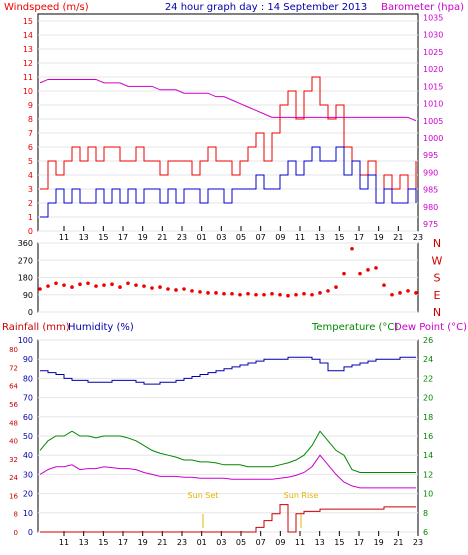 Image resolution: width=468 pixels, height=555 pixels. What do you see at coordinates (30, 161) in the screenshot?
I see `windspeed-tick-label: 5` at bounding box center [30, 161].